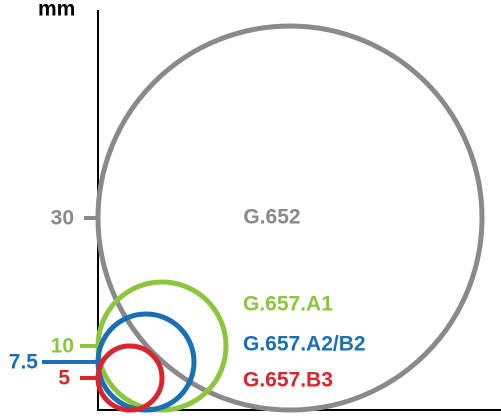  Describe the element at coordinates (24, 362) in the screenshot. I see `y-tick-label: 7.5` at that location.